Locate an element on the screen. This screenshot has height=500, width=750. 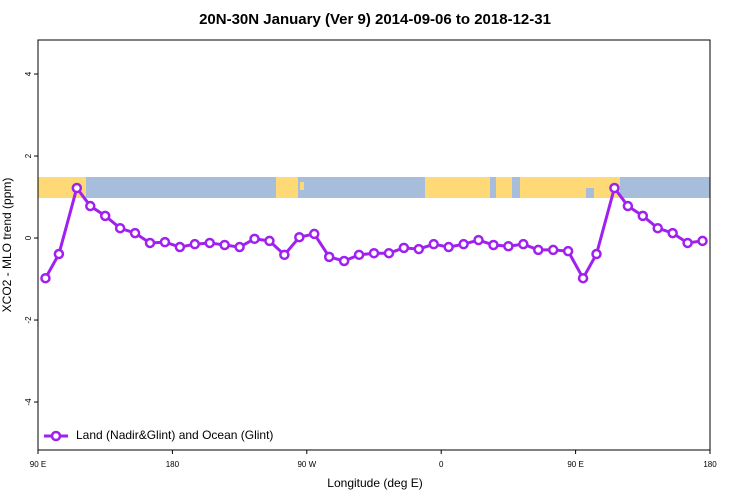
map-band is located at coordinates (374, 187).